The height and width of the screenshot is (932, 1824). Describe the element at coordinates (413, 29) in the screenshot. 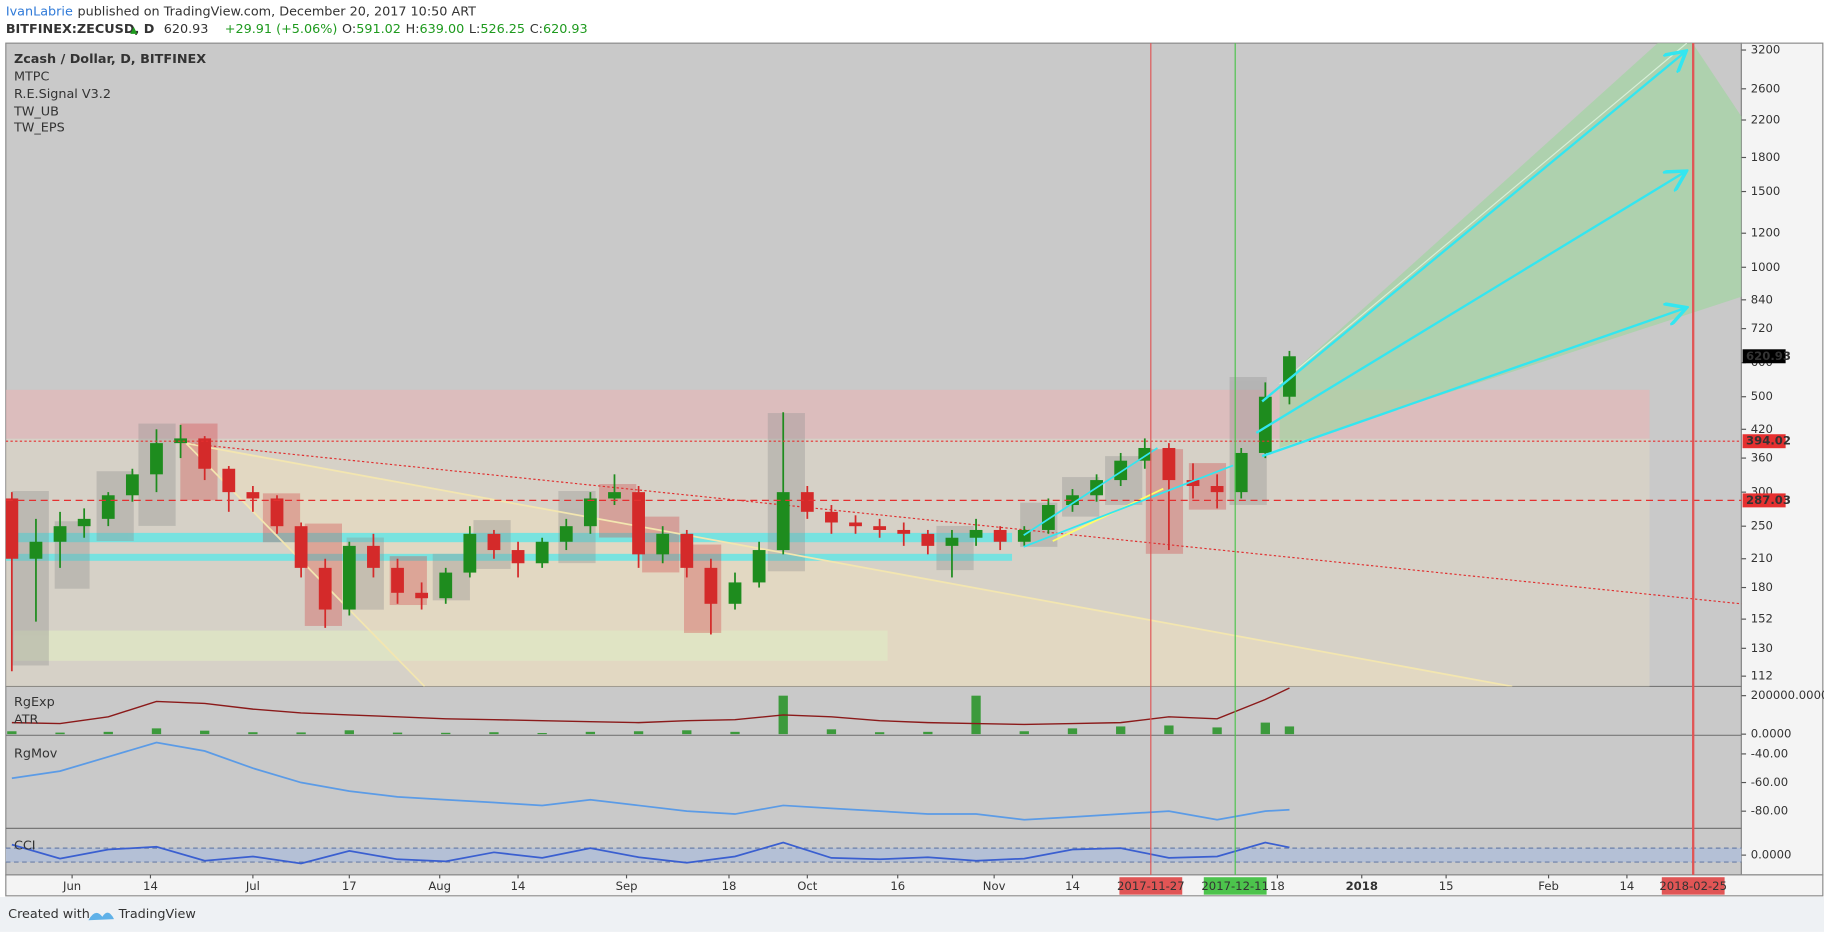

I see `h-label: H:` at that location.